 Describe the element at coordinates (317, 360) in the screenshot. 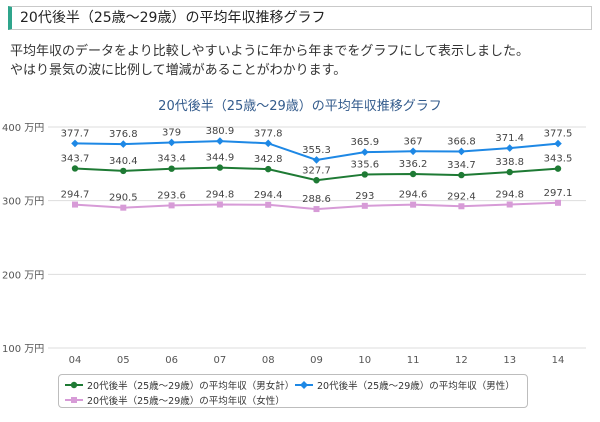

I see `x-axis: 04 05 06 07 08 09 10 11 12 13 14` at that location.